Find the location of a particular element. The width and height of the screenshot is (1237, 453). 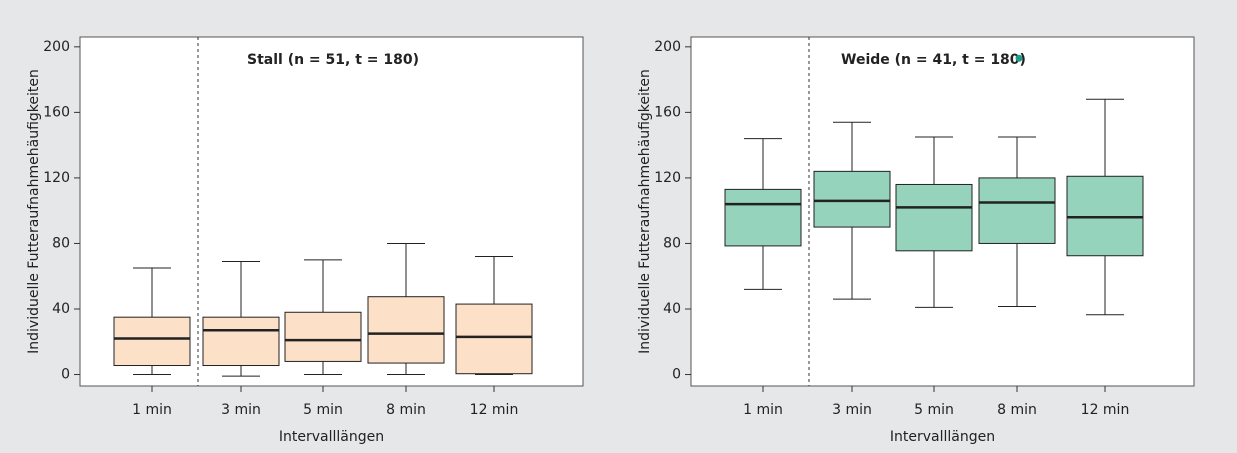

annotation: Weide (n = 41, t = 180) is located at coordinates (933, 60).